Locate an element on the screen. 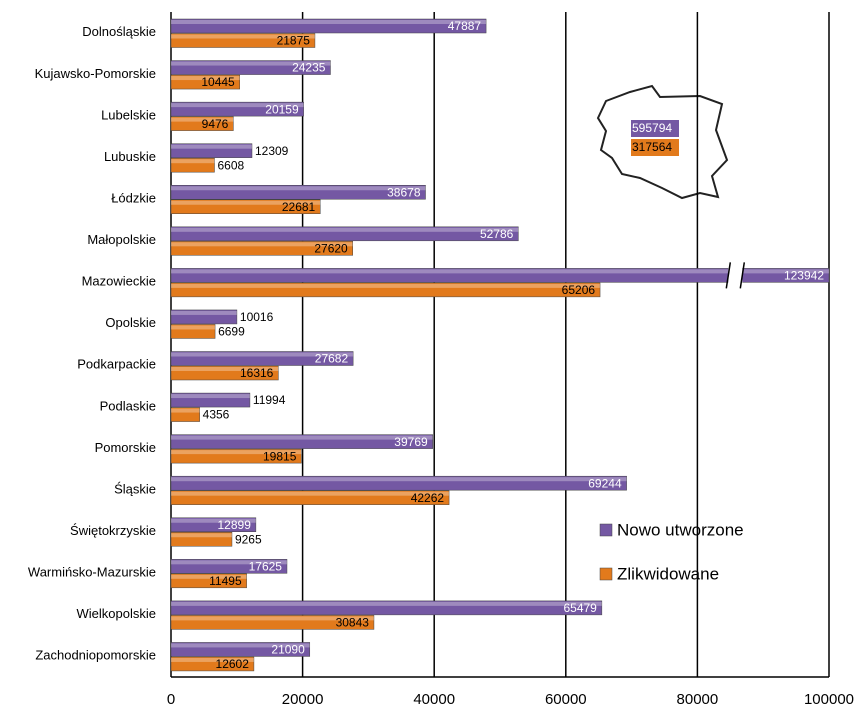 The width and height of the screenshot is (861, 718). data-label: 6608 is located at coordinates (230, 165).